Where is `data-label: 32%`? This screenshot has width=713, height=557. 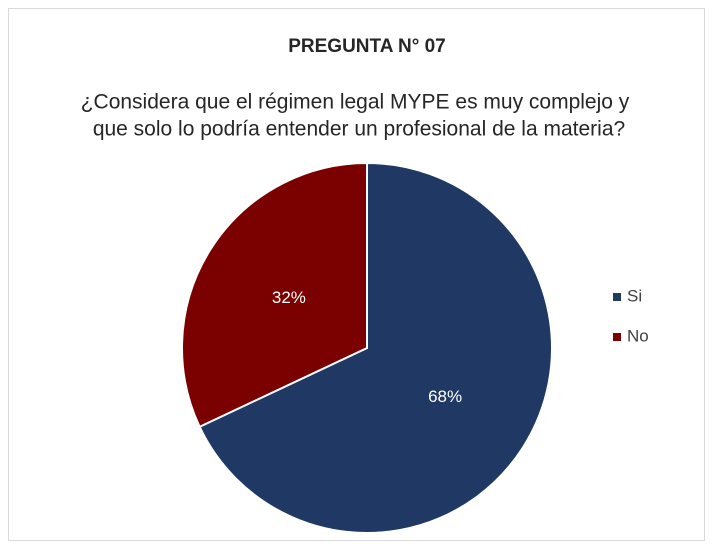 data-label: 32% is located at coordinates (289, 297).